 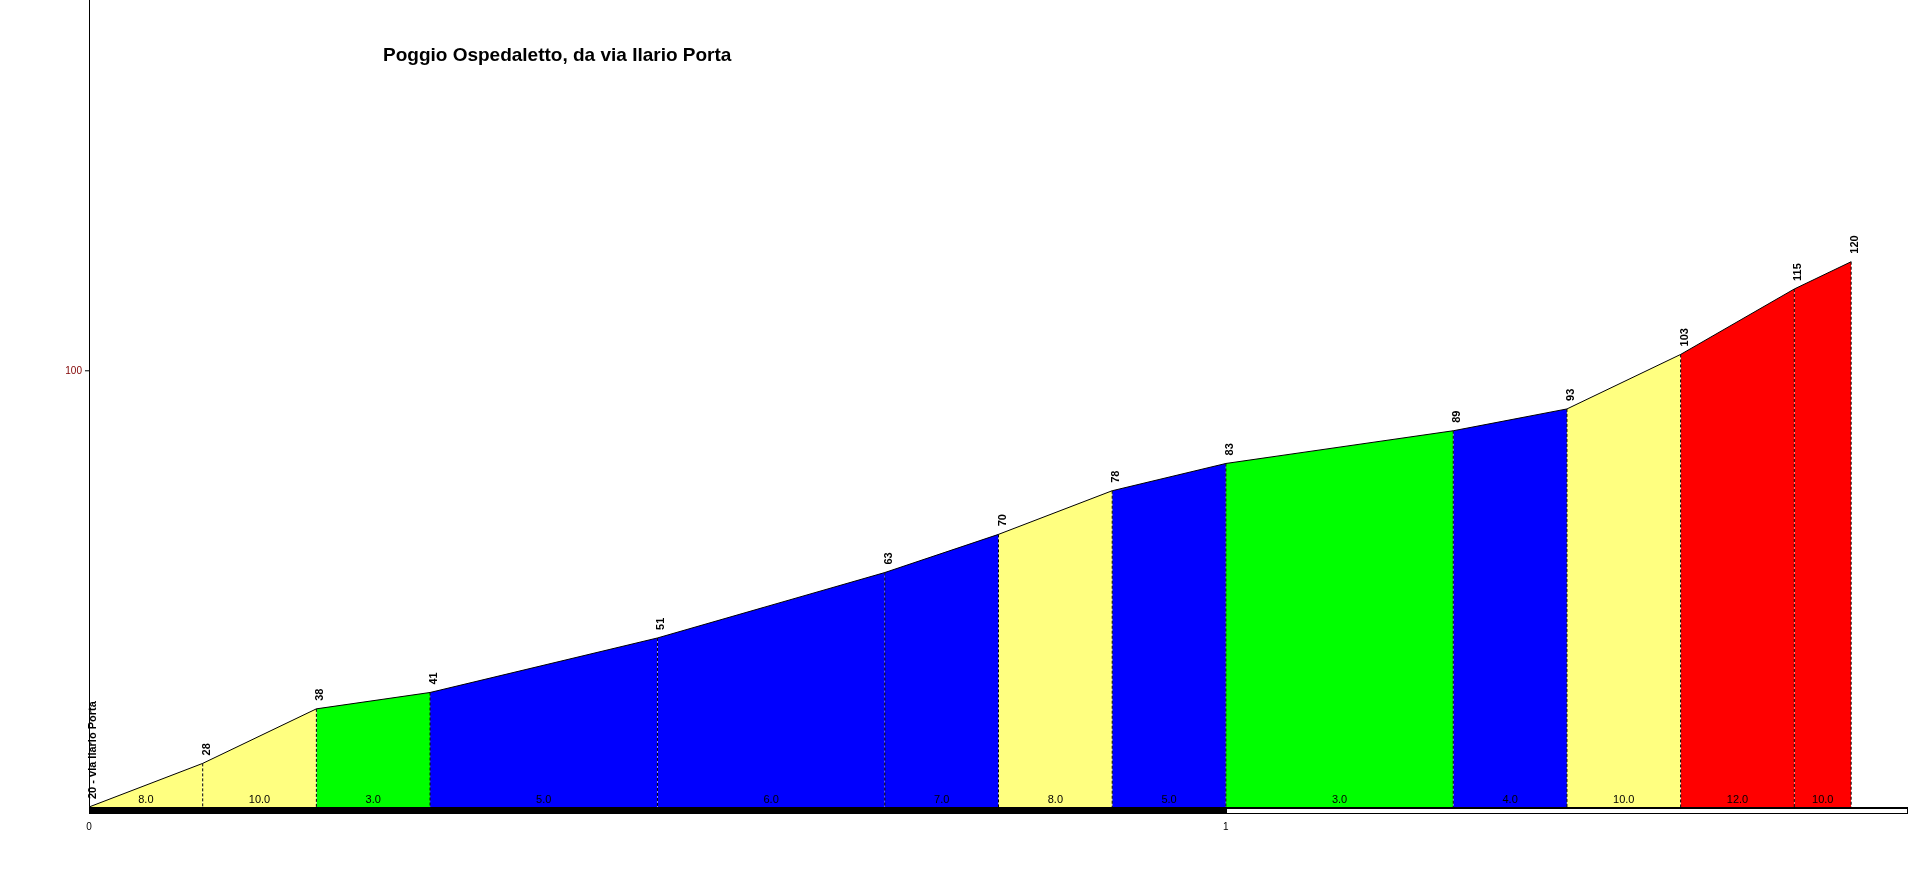 What do you see at coordinates (1737, 798) in the screenshot?
I see `annotation: 12.0` at bounding box center [1737, 798].